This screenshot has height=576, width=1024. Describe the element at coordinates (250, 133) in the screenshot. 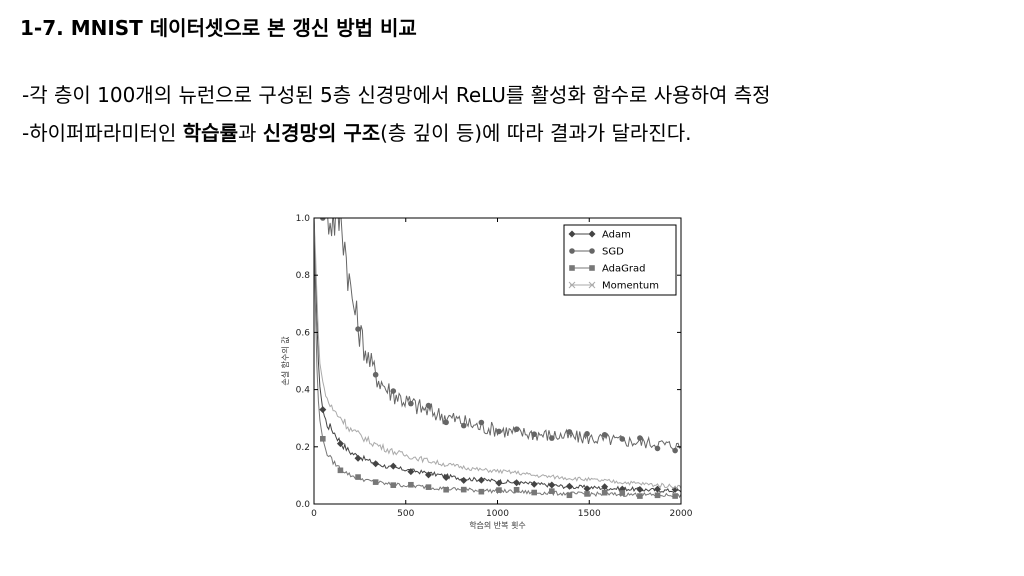

I see `bullet-2-part2: 과` at that location.